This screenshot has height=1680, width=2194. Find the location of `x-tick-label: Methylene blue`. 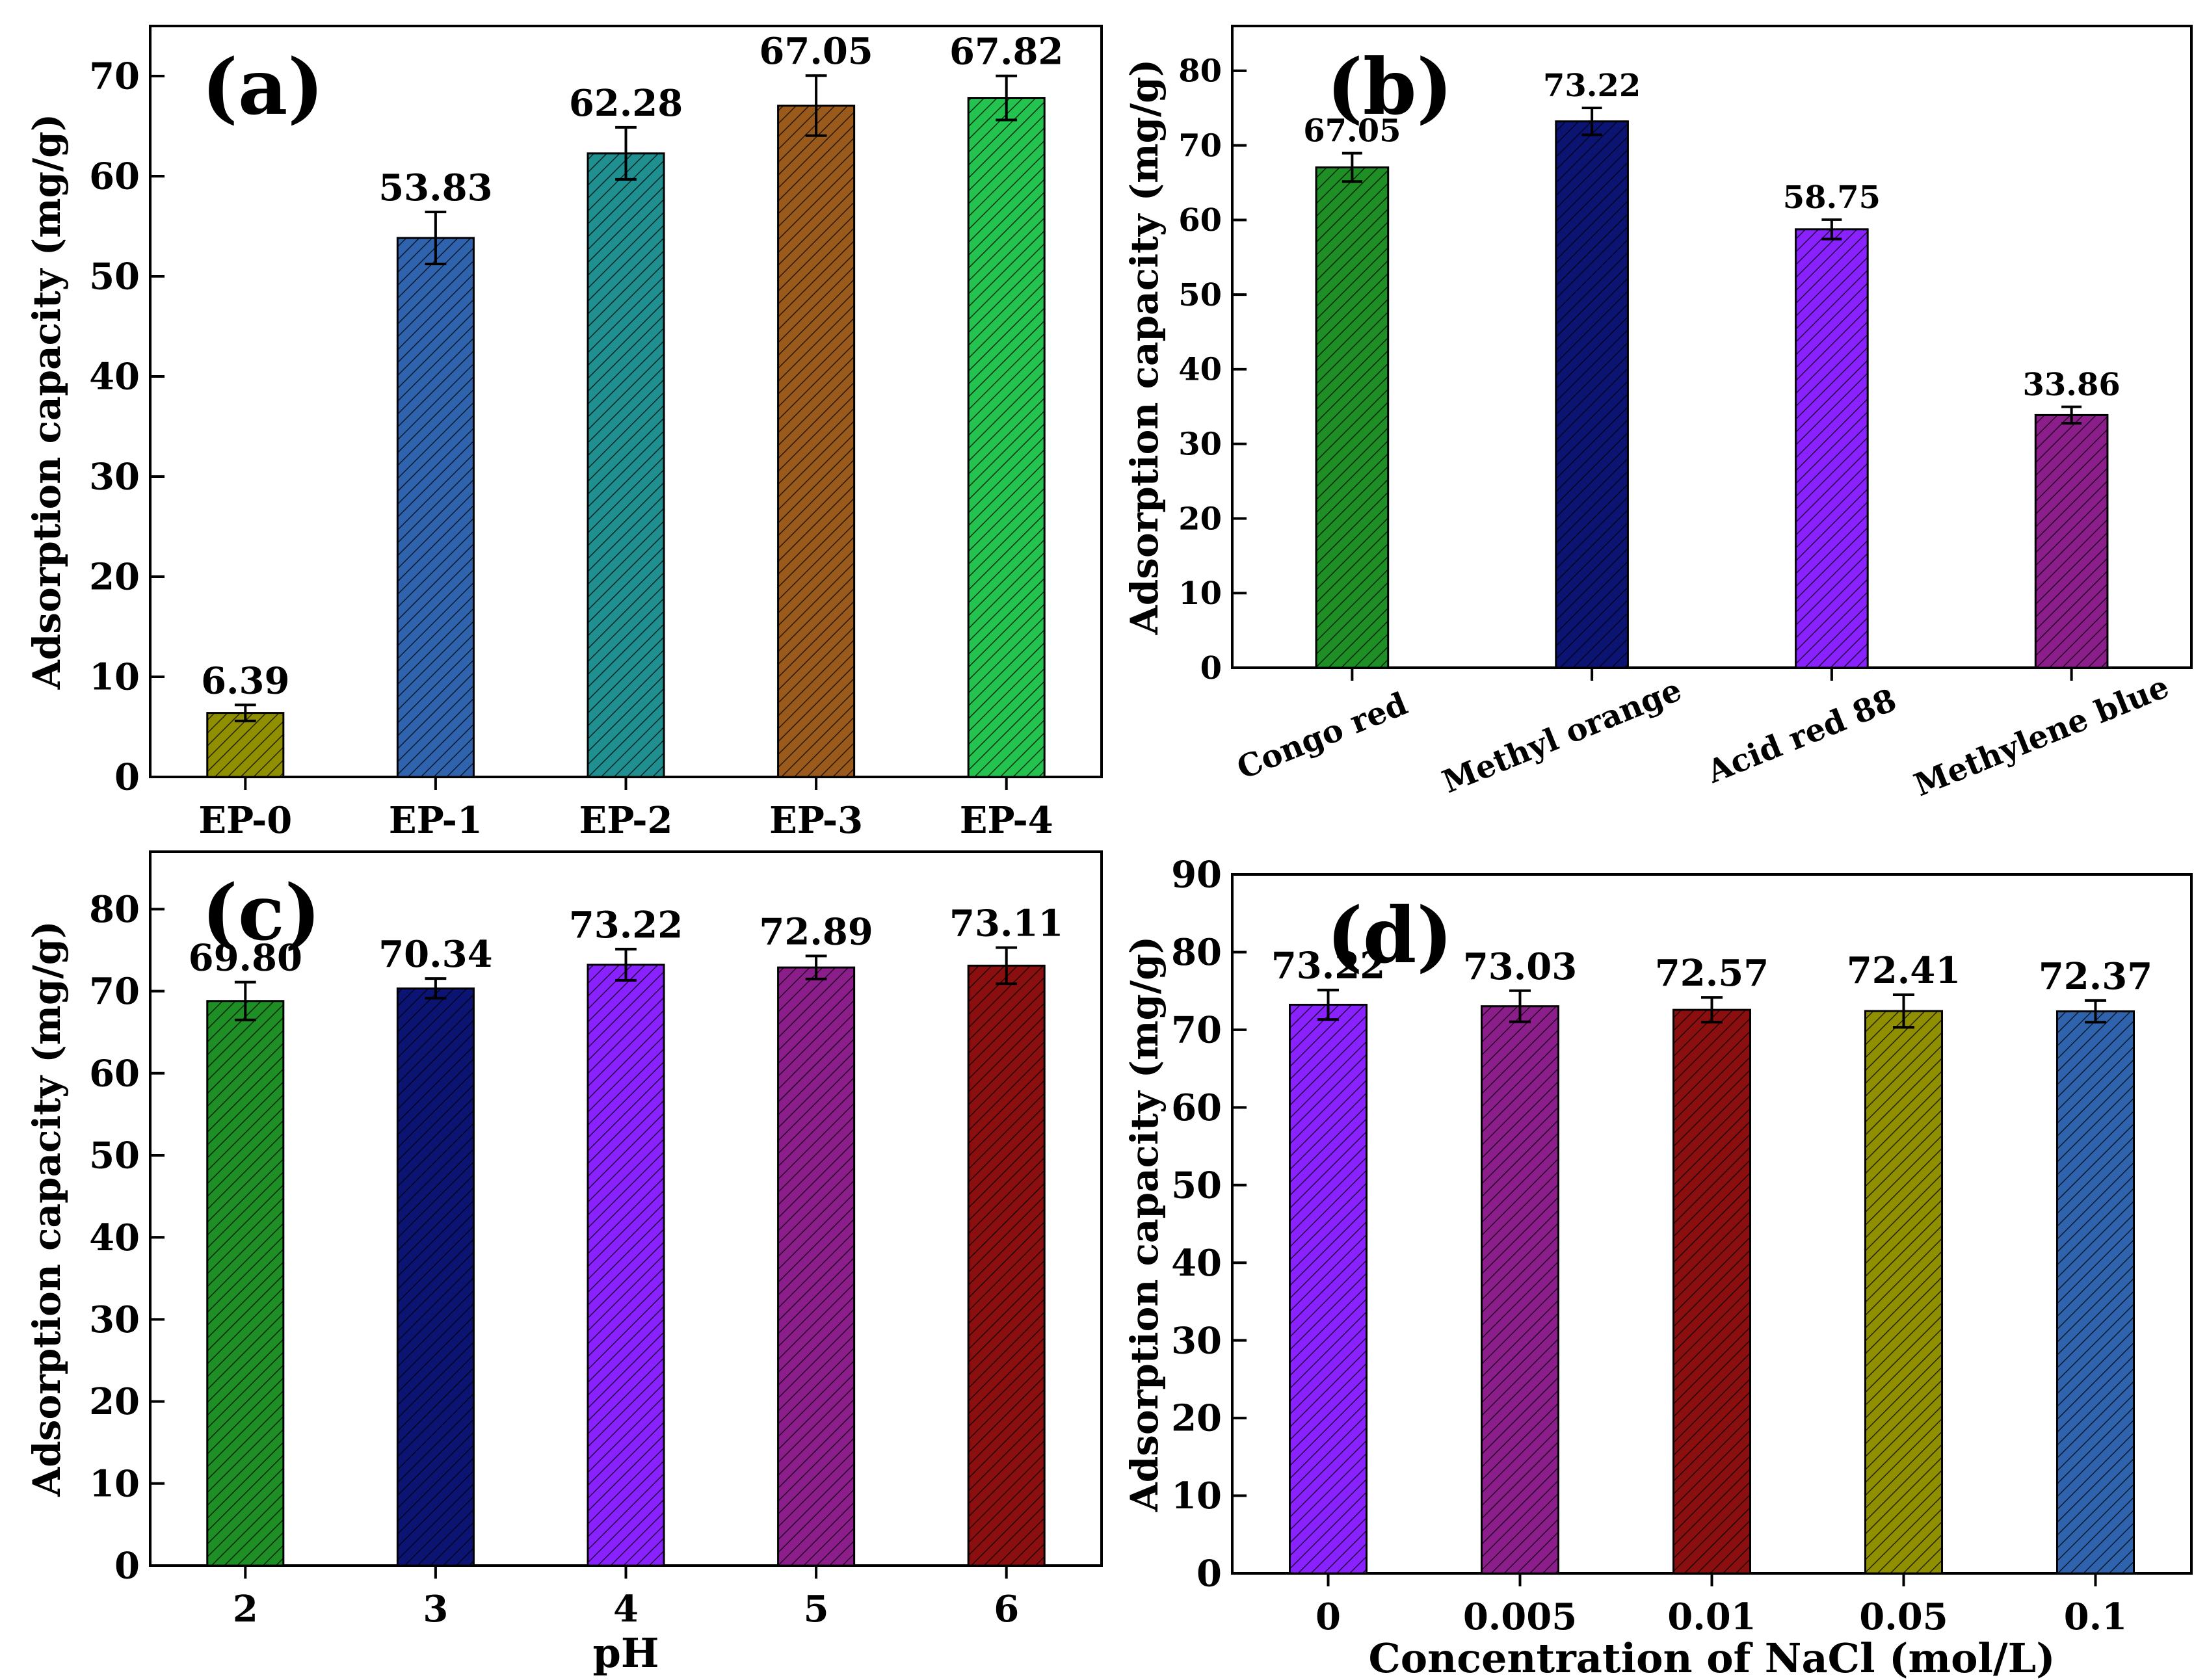

x-tick-label: Methylene blue is located at coordinates (2042, 736).